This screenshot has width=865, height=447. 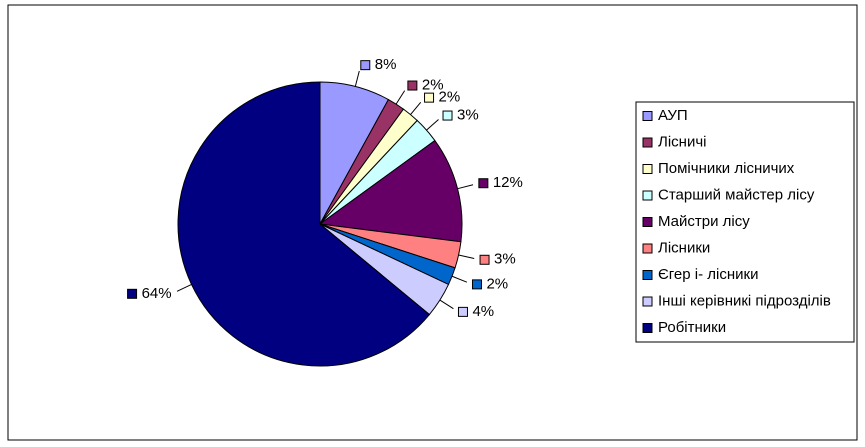 I want to click on data-label: 4%, so click(x=483, y=311).